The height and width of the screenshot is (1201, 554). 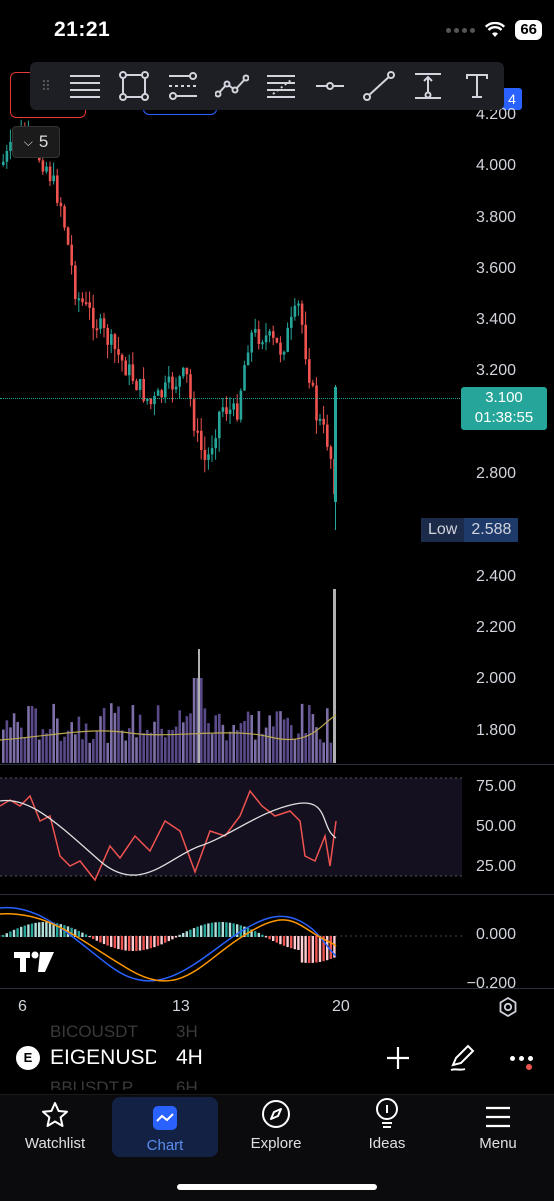 What do you see at coordinates (182, 86) in the screenshot?
I see `parallel-channel-icon` at bounding box center [182, 86].